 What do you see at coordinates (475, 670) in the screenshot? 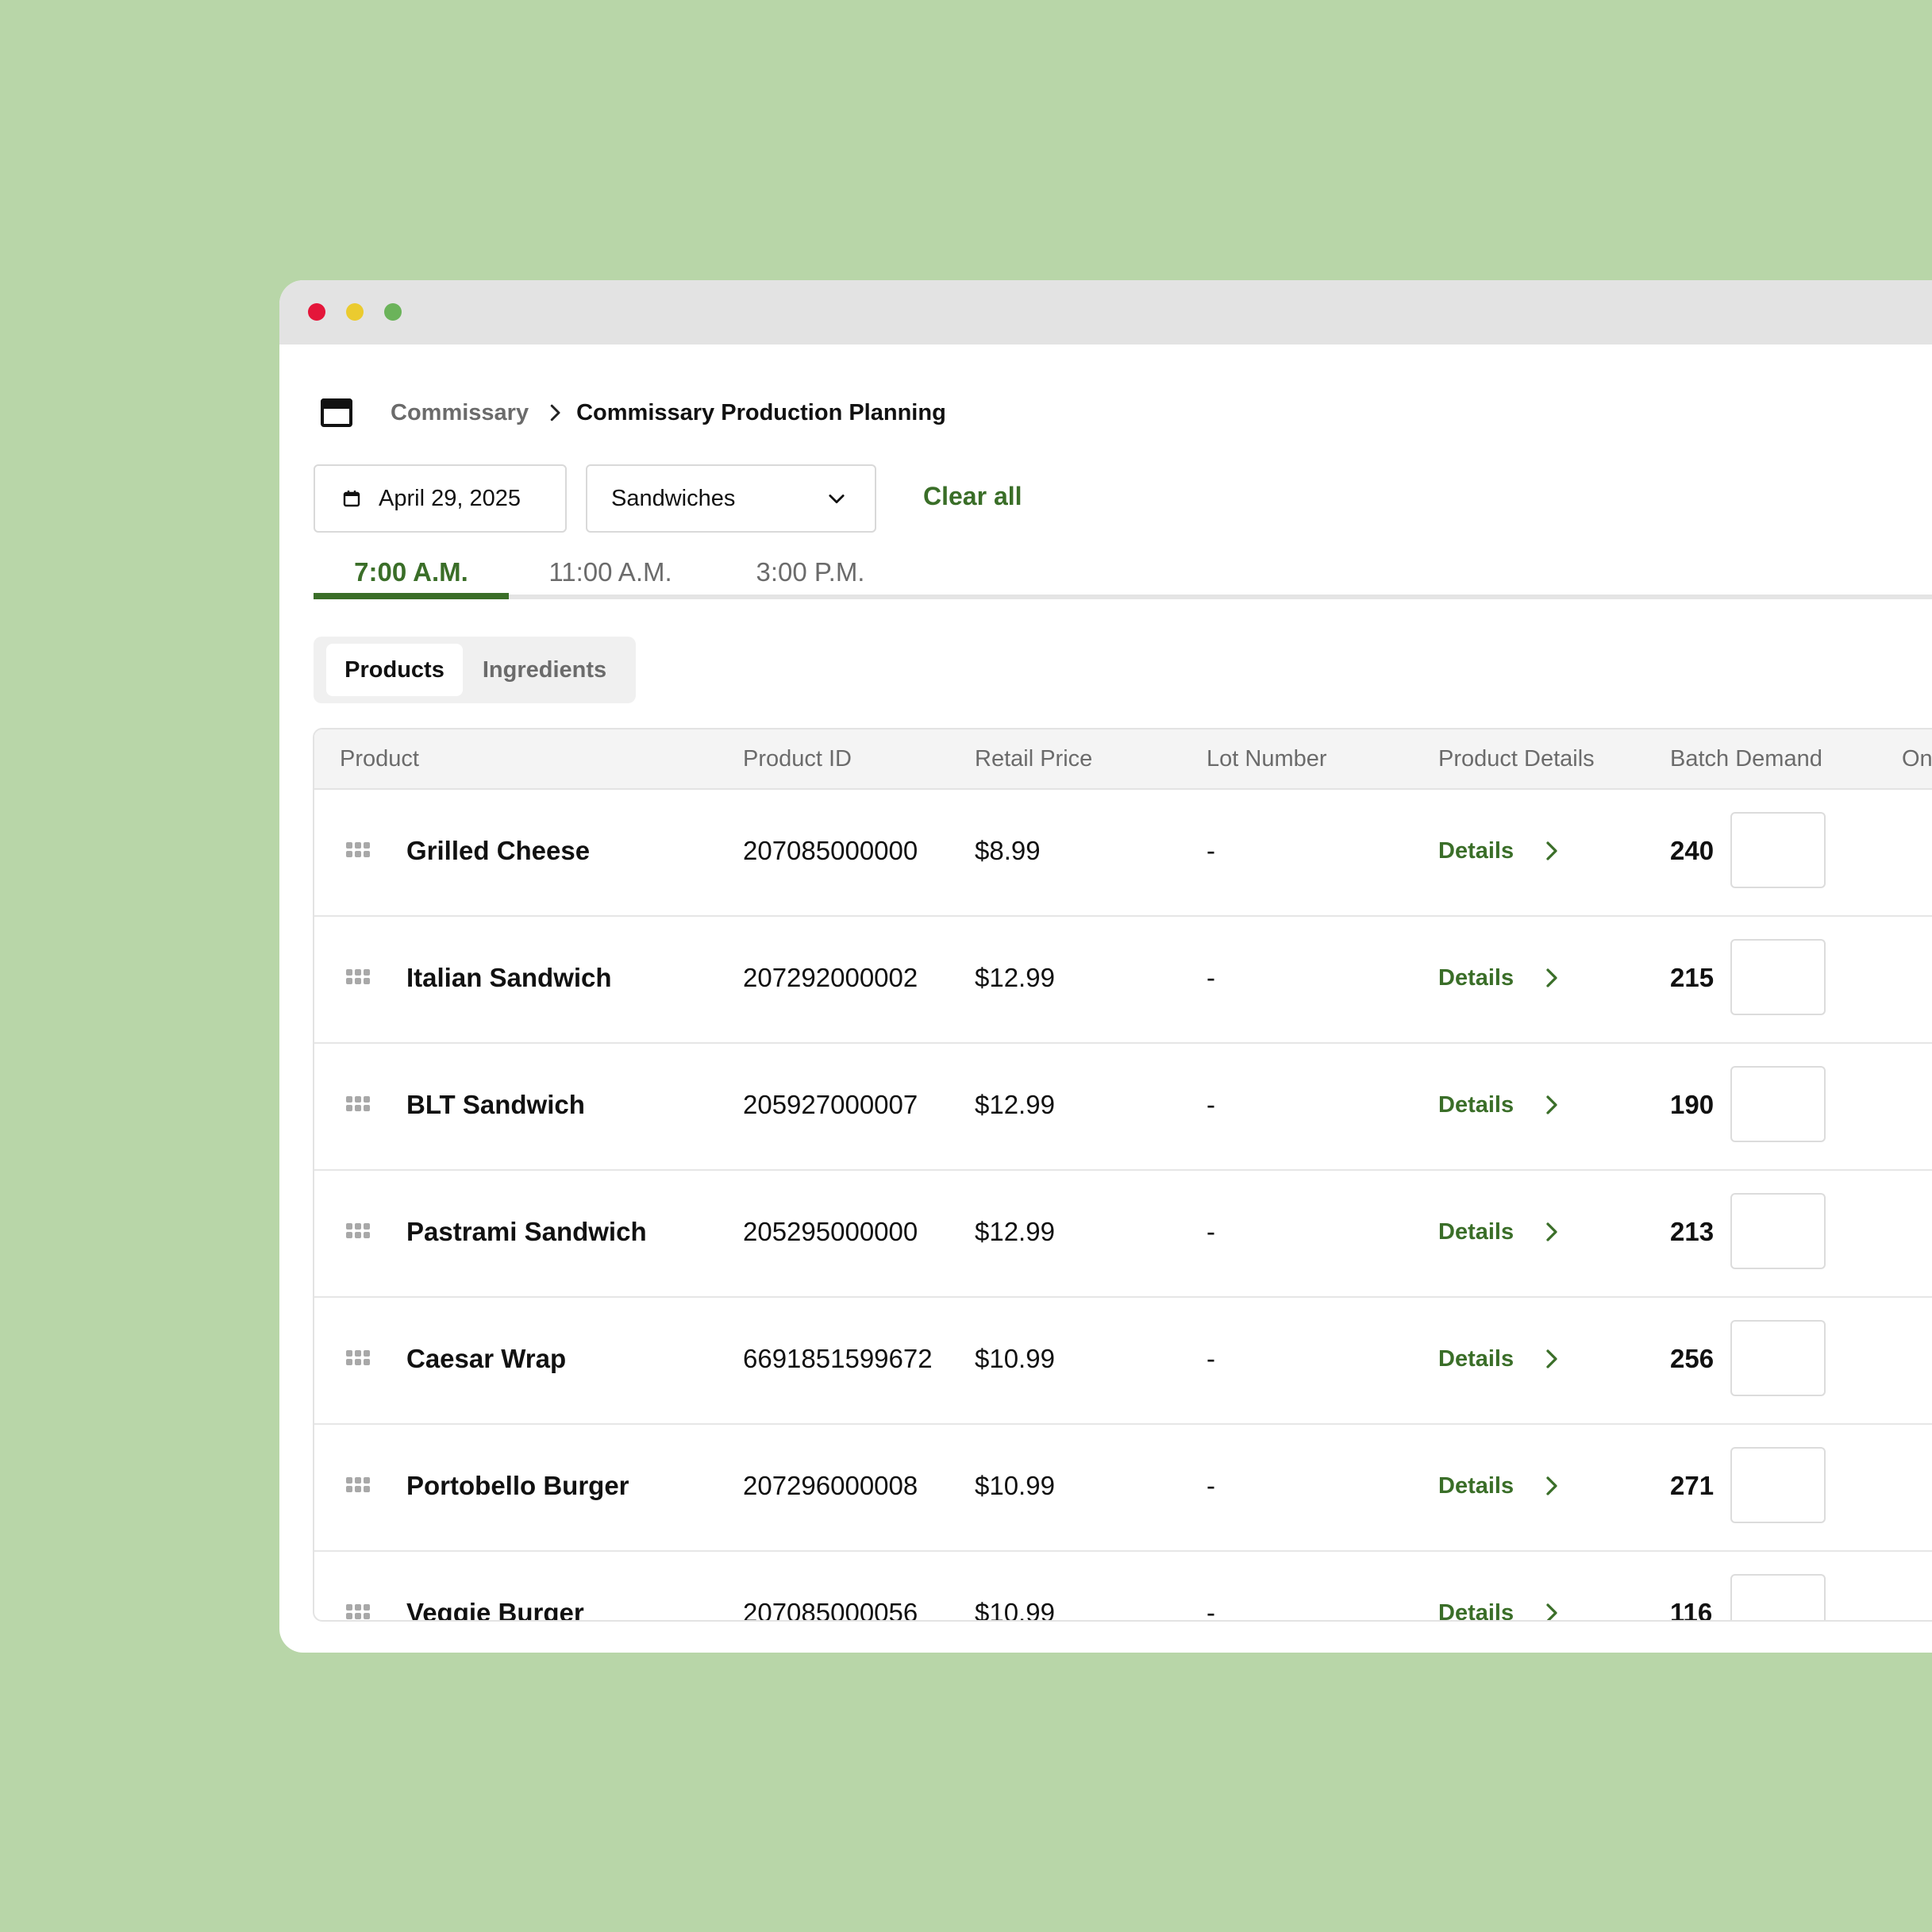
I see `view-toggle: Products Ingredients` at bounding box center [475, 670].